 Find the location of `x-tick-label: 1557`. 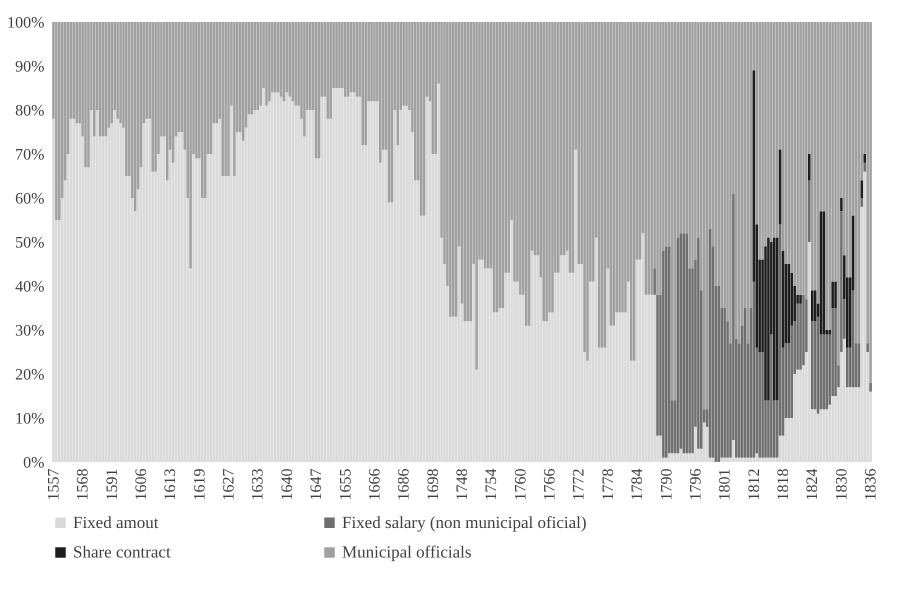

x-tick-label: 1557 is located at coordinates (53, 484).